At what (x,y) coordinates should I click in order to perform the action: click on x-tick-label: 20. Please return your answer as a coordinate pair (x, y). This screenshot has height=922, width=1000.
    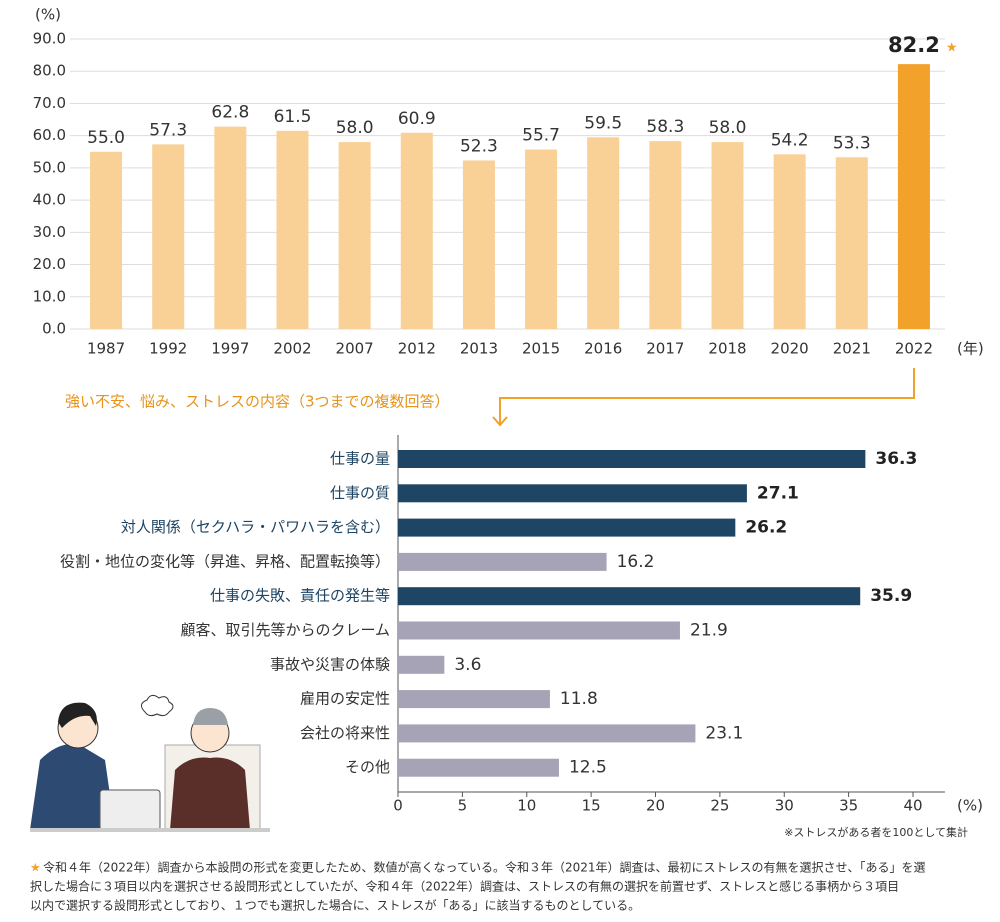
    Looking at the image, I should click on (655, 806).